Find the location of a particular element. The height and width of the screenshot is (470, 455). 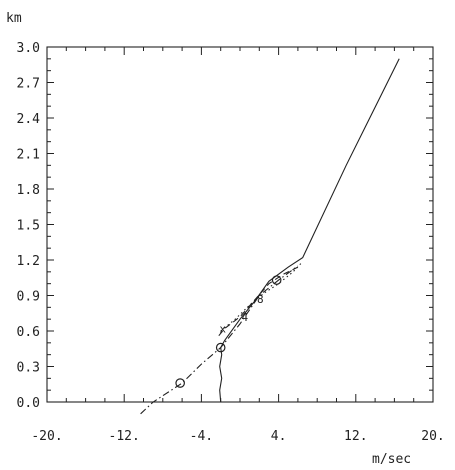

series-line-dotted is located at coordinates (261, 297).